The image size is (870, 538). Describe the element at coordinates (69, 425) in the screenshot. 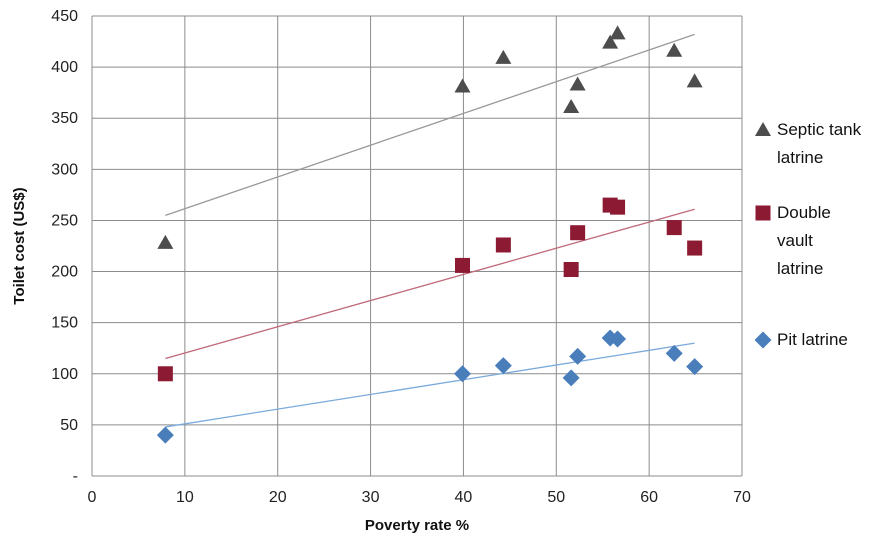

I see `y-tick-label: 50` at that location.